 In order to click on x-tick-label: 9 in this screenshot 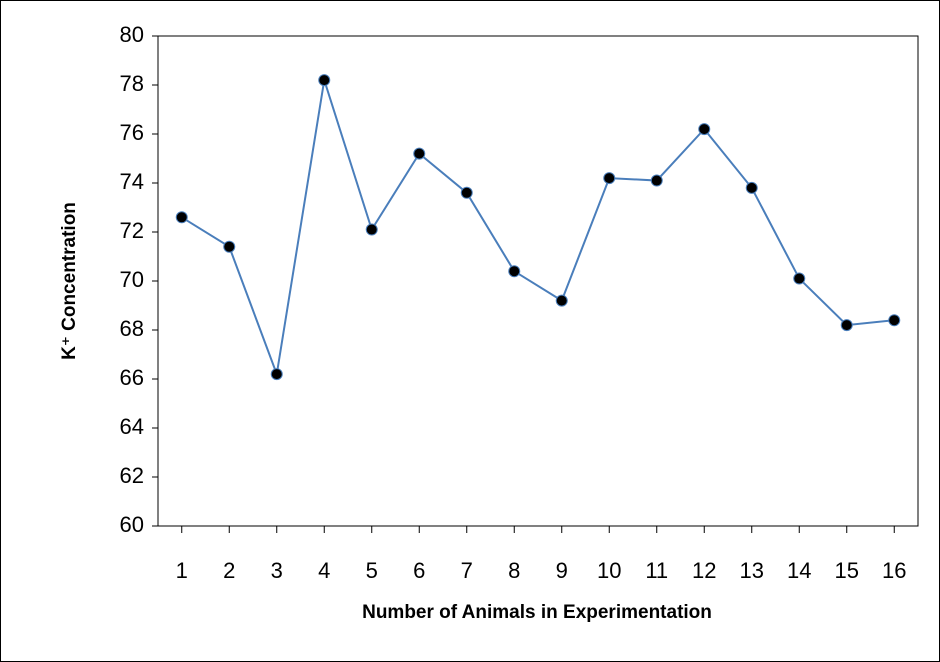, I will do `click(562, 570)`.